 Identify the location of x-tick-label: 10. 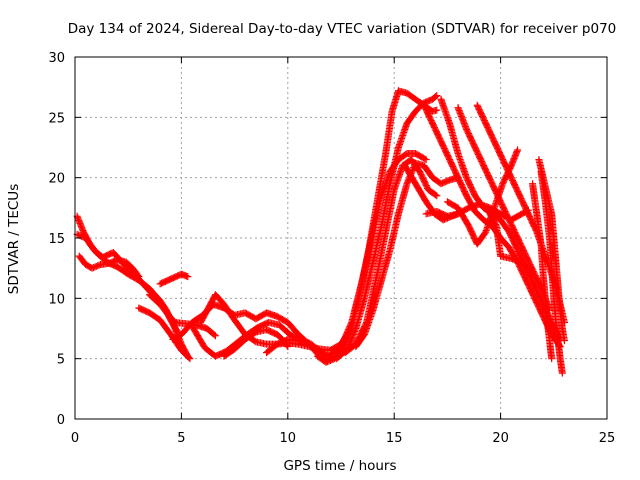
(288, 438).